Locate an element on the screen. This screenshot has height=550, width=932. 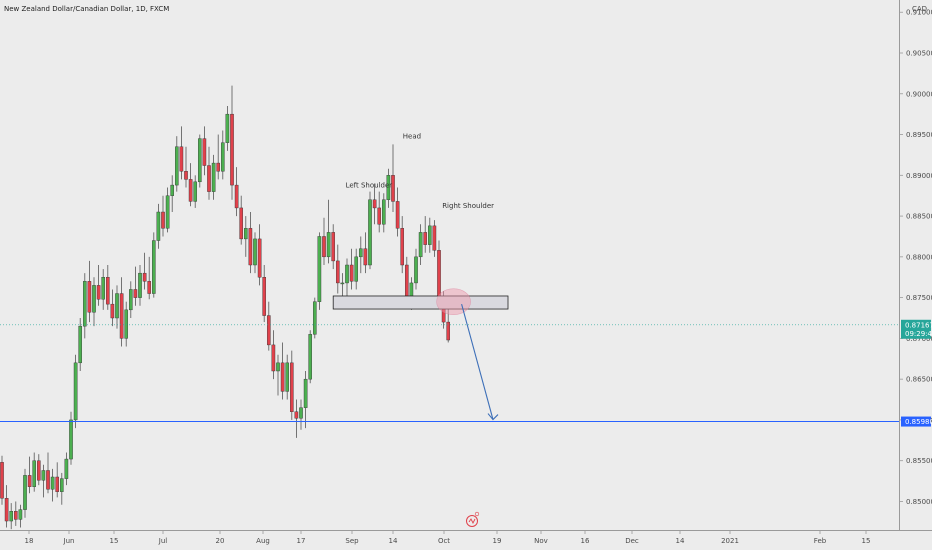
x-tick-label: 19 is located at coordinates (497, 541).